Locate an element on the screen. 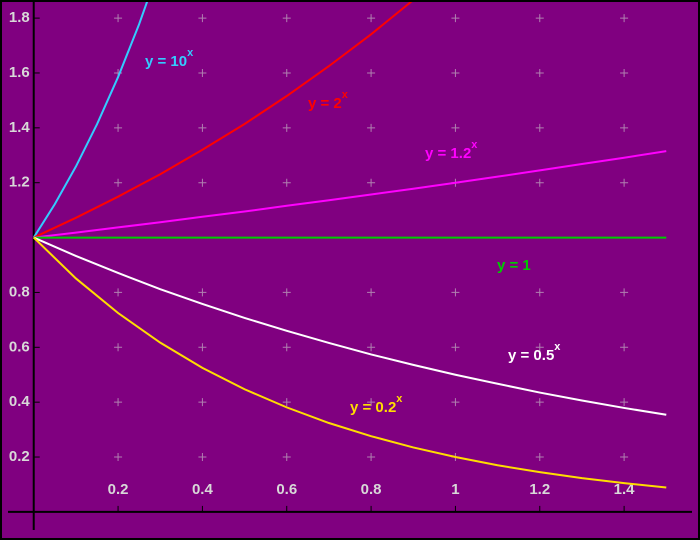 The image size is (700, 545). y-tick-label: 0.8 is located at coordinates (19, 291).